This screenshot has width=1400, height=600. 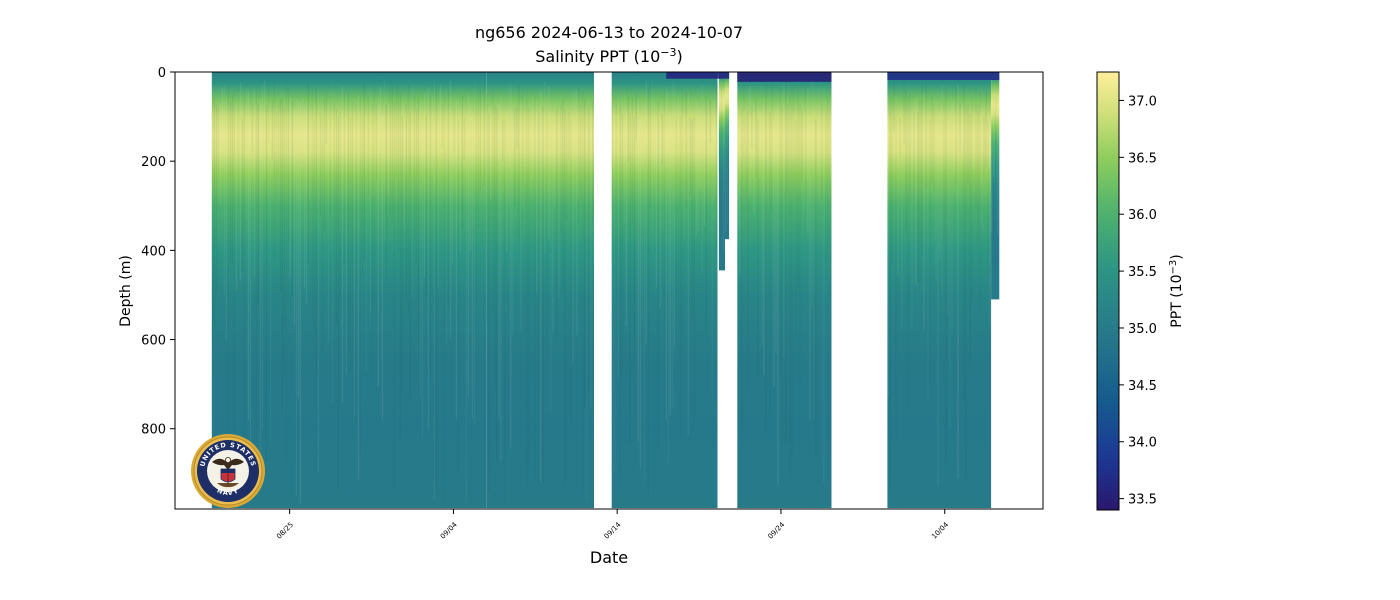 What do you see at coordinates (153, 251) in the screenshot?
I see `y-tick-label: 400` at bounding box center [153, 251].